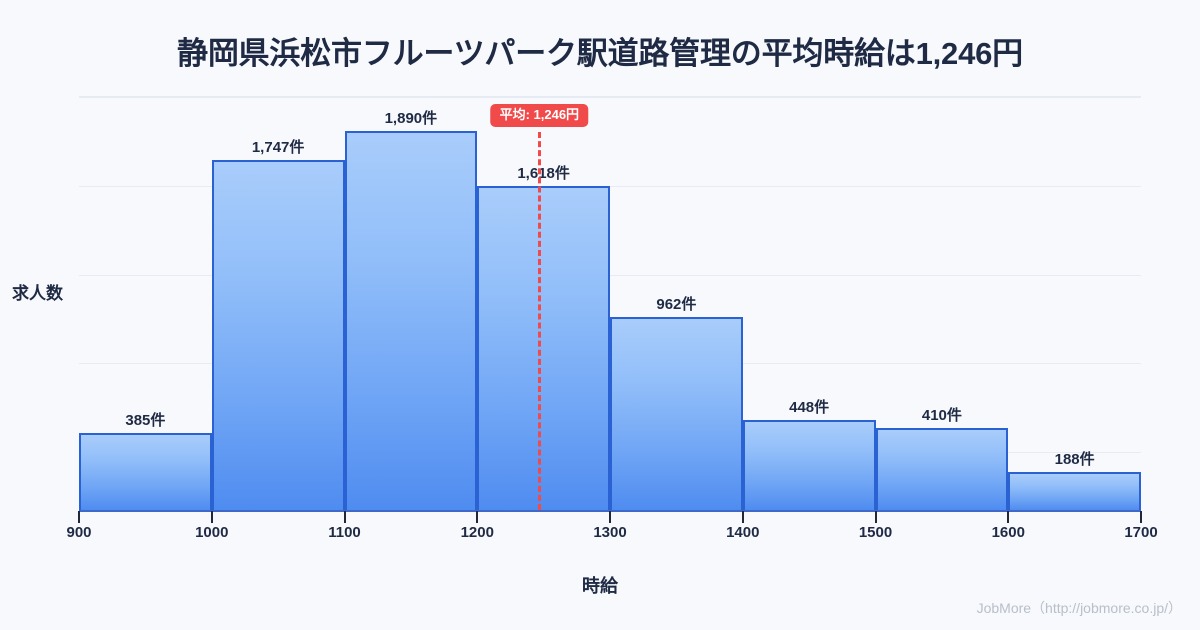 Image resolution: width=1200 pixels, height=630 pixels. I want to click on x-axis-tick-label: 1700, so click(1141, 532).